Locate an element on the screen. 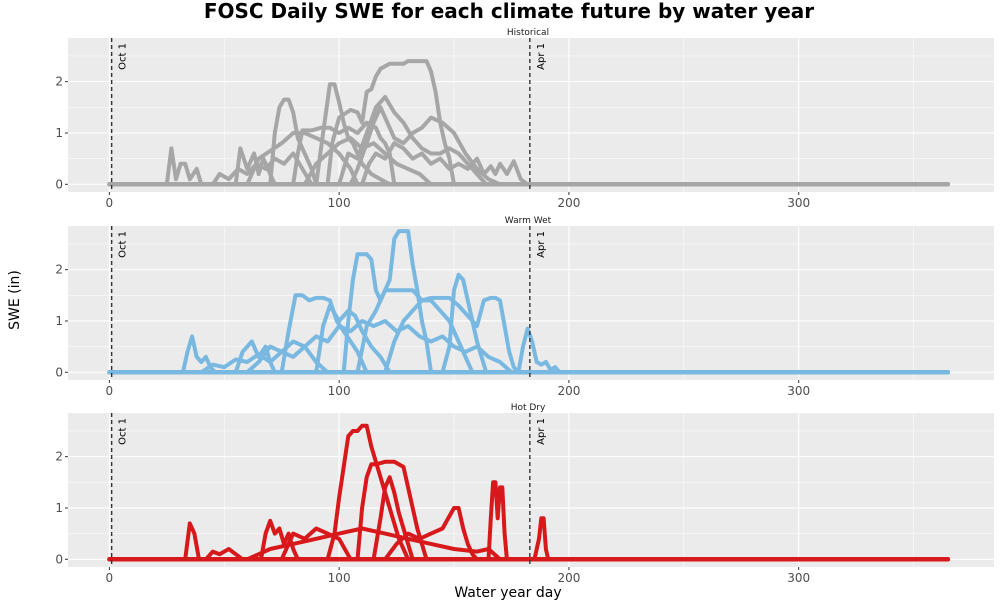 Image resolution: width=1000 pixels, height=600 pixels. x-axis-label: Water year day is located at coordinates (507, 592).